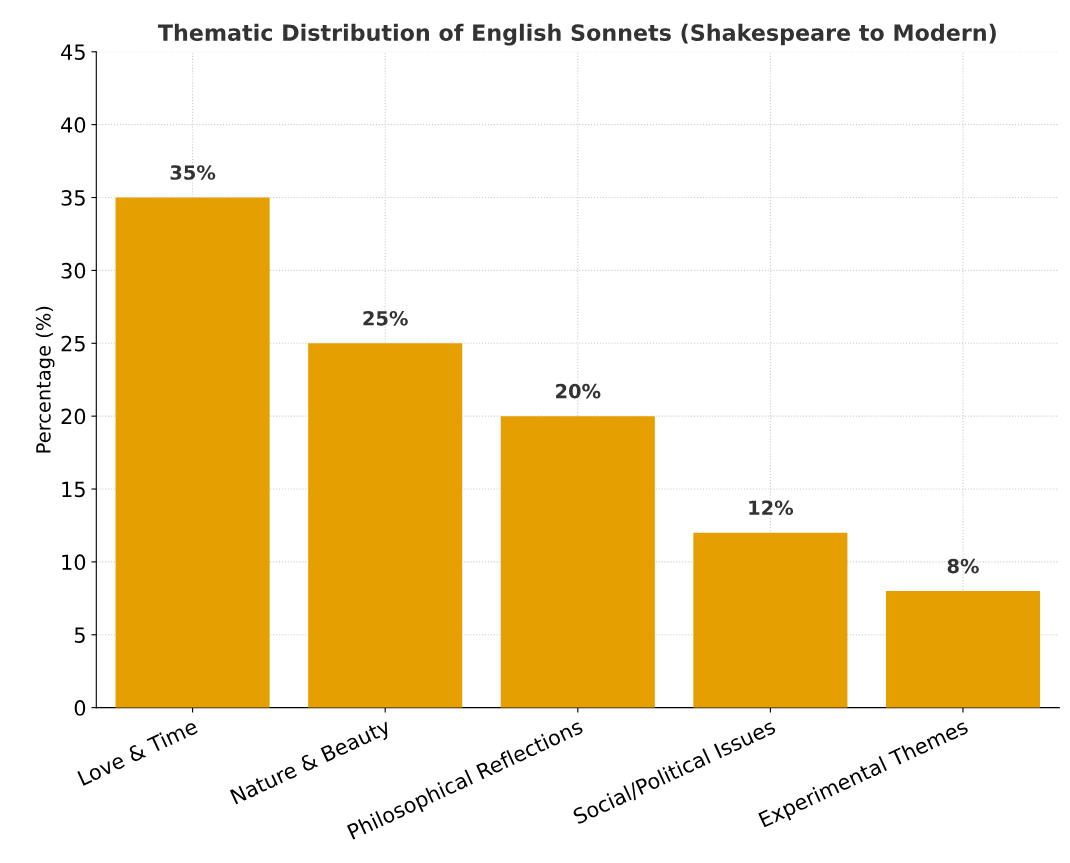  Describe the element at coordinates (45, 379) in the screenshot. I see `y-axis-title: Percentage (%)` at that location.